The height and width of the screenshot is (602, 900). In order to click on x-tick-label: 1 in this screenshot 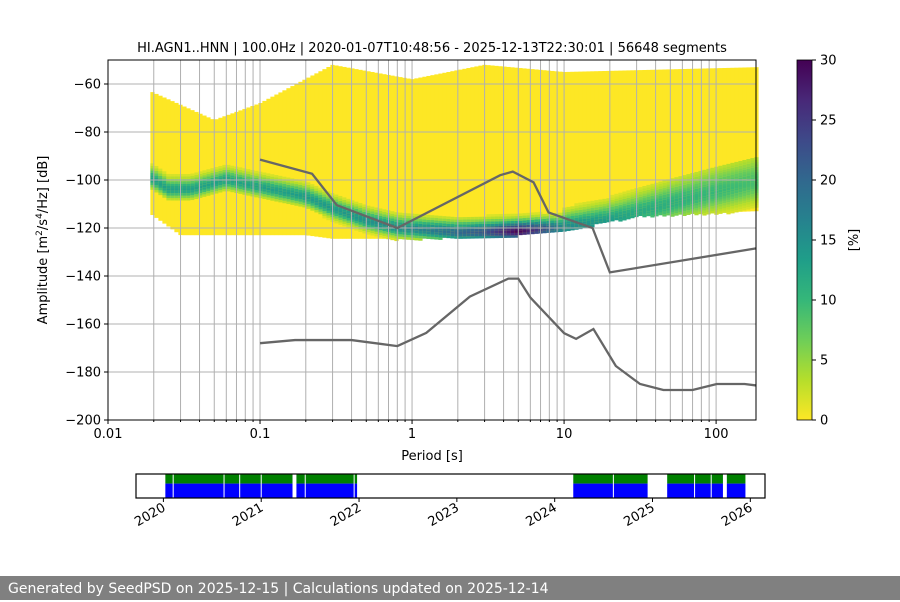, I will do `click(412, 434)`.